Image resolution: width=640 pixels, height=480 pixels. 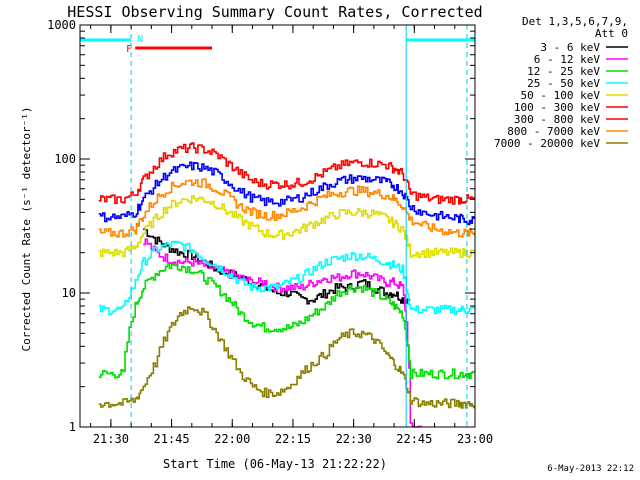 What do you see at coordinates (414, 439) in the screenshot?
I see `x-tick-label: 22:45` at bounding box center [414, 439].